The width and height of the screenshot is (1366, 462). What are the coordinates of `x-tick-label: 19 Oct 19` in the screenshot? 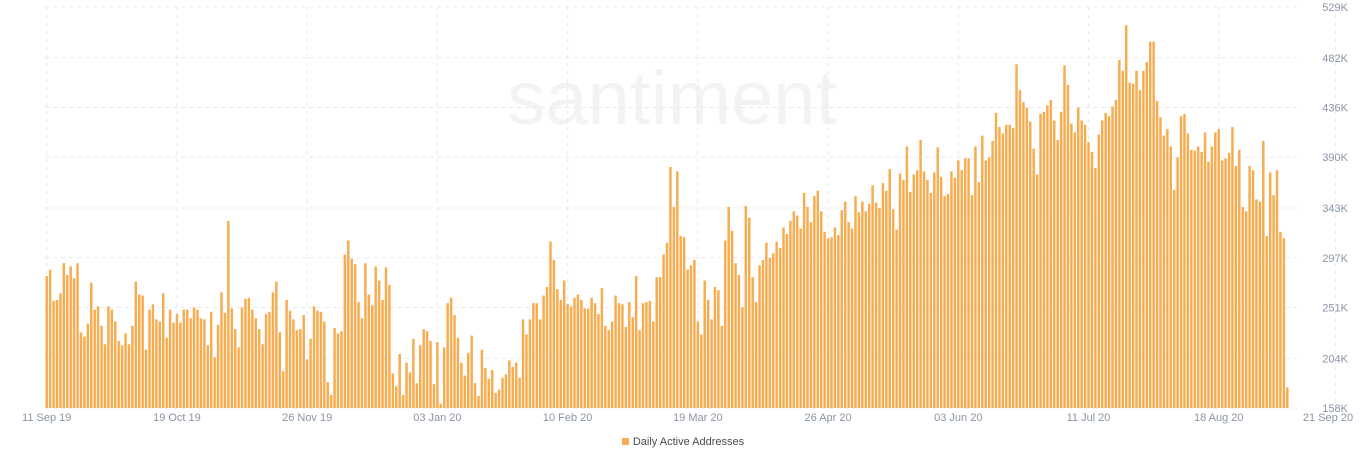 It's located at (177, 418).